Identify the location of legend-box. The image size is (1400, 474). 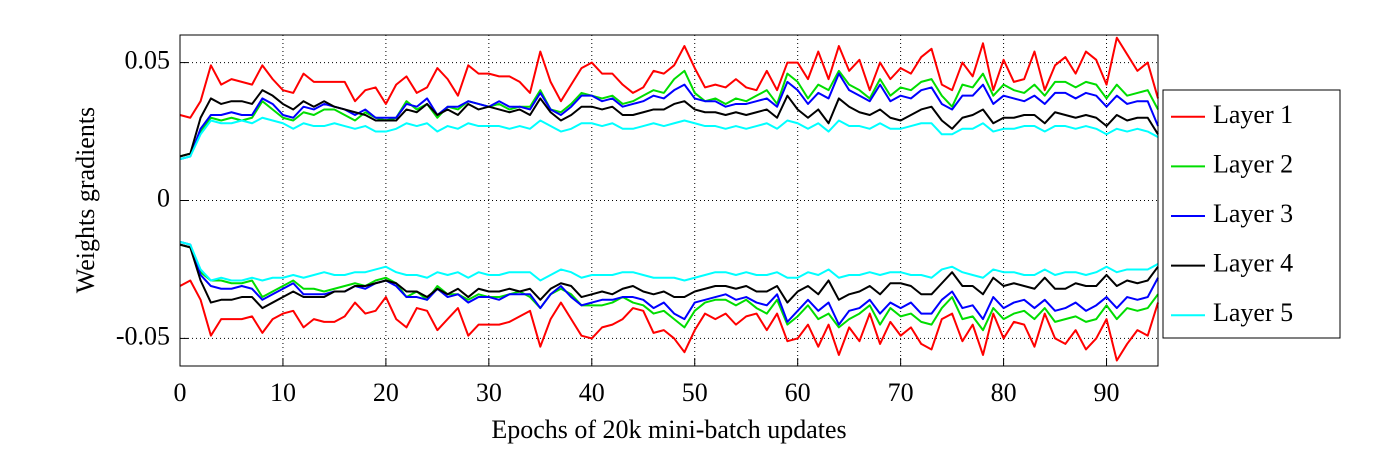
(1251, 214).